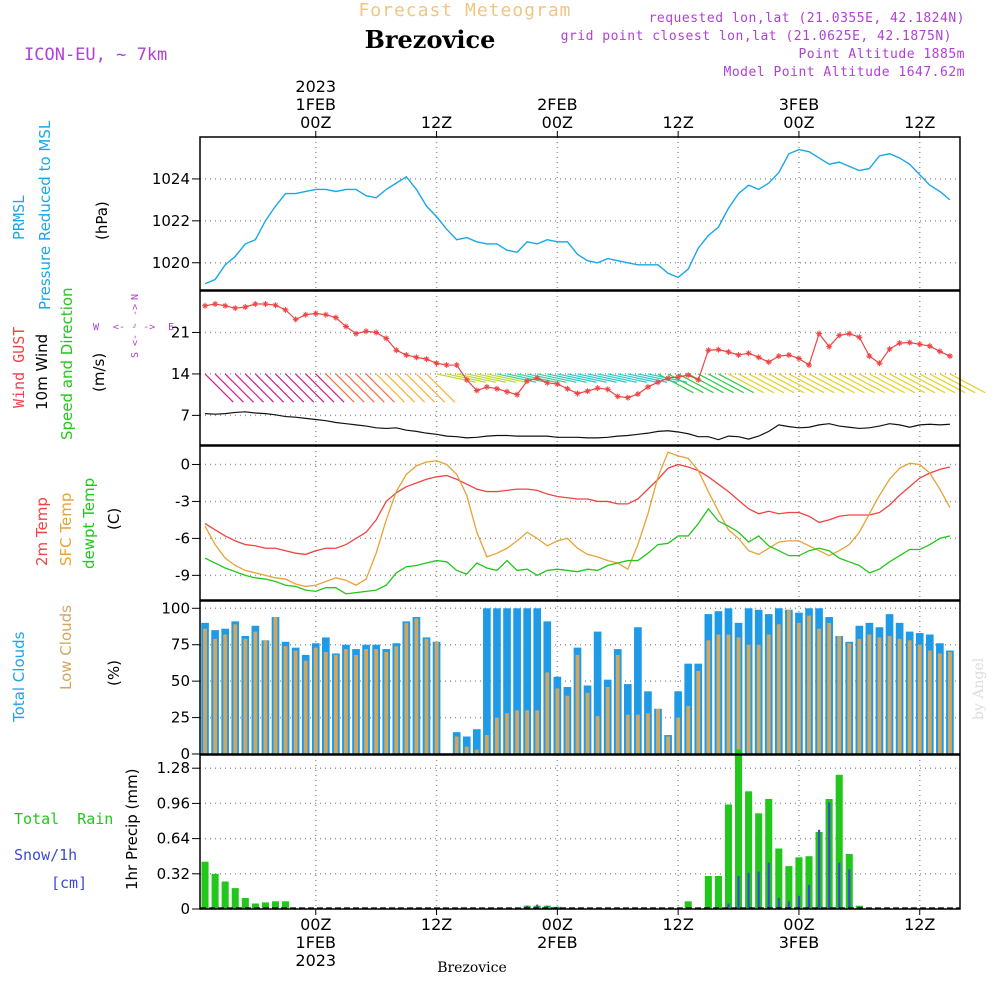 The image size is (1000, 1000). What do you see at coordinates (580, 368) in the screenshot?
I see `panel-frame-wind` at bounding box center [580, 368].